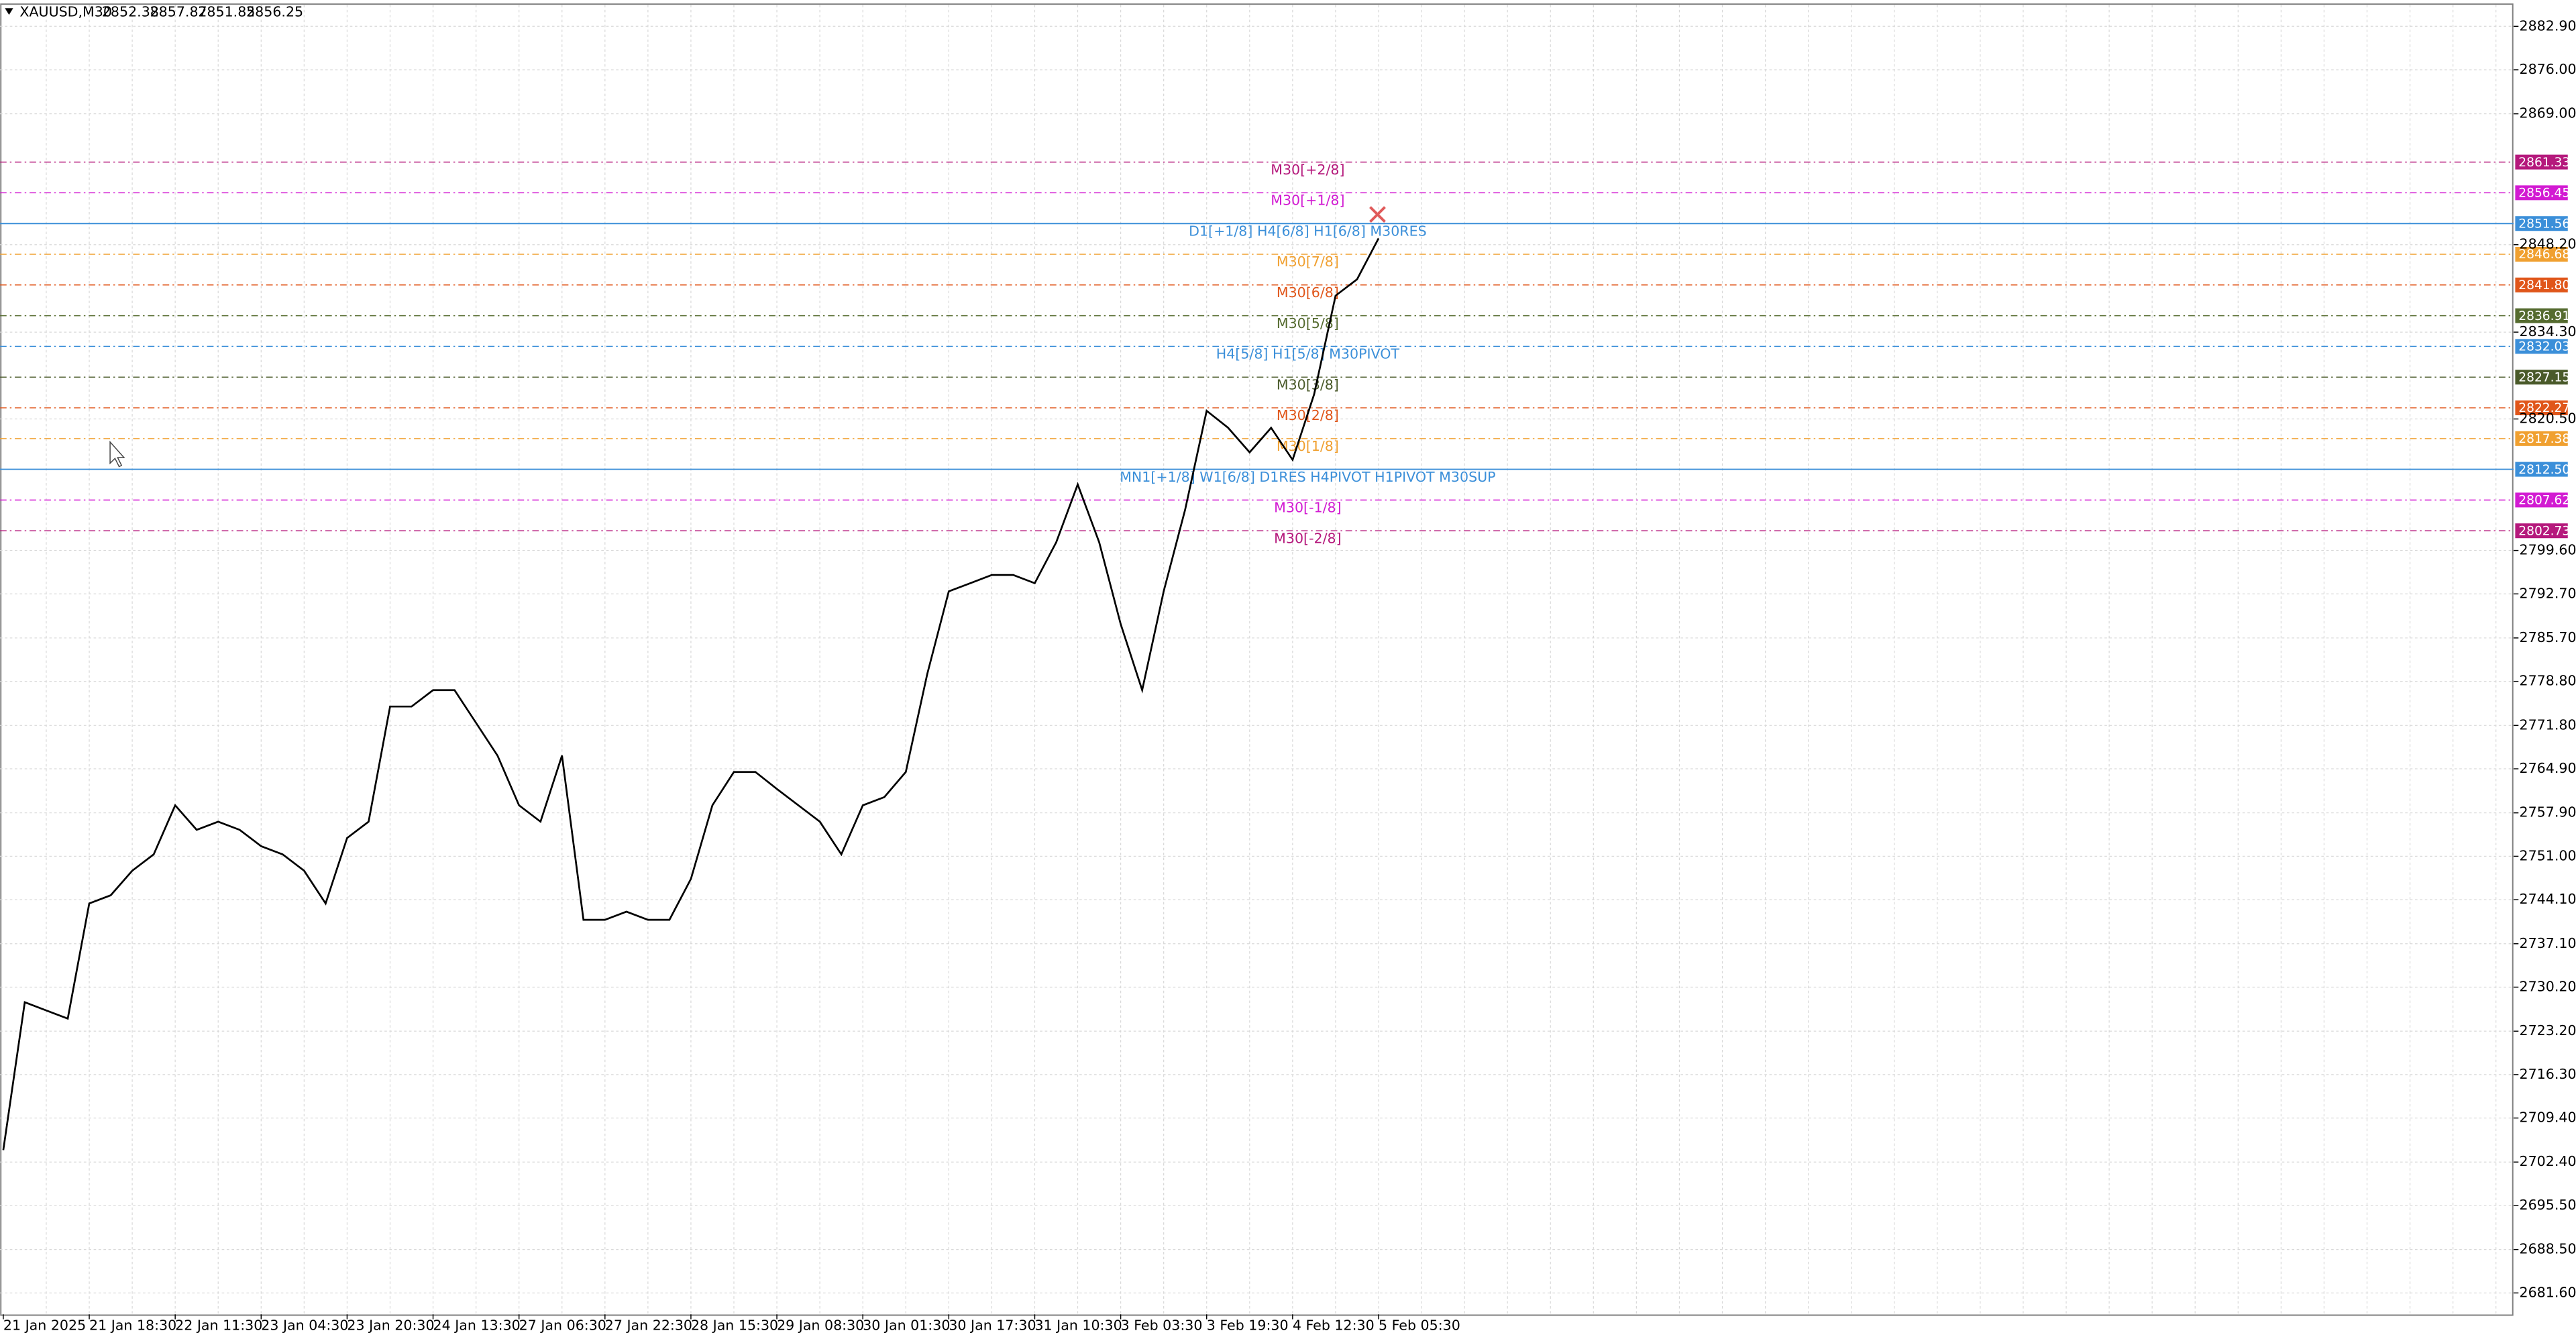 The image size is (2576, 1339). What do you see at coordinates (1308, 384) in the screenshot?
I see `level-label: M30[3/8]` at bounding box center [1308, 384].